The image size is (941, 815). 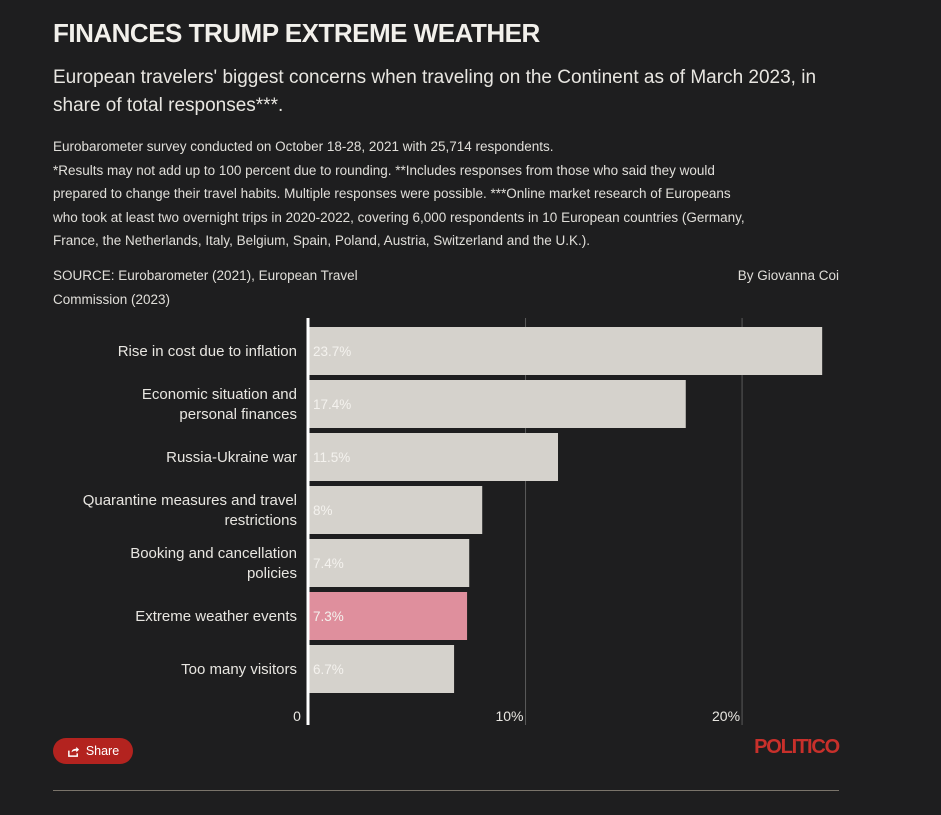 I want to click on category-label-line: Rise in cost due to inflation, so click(x=207, y=351).